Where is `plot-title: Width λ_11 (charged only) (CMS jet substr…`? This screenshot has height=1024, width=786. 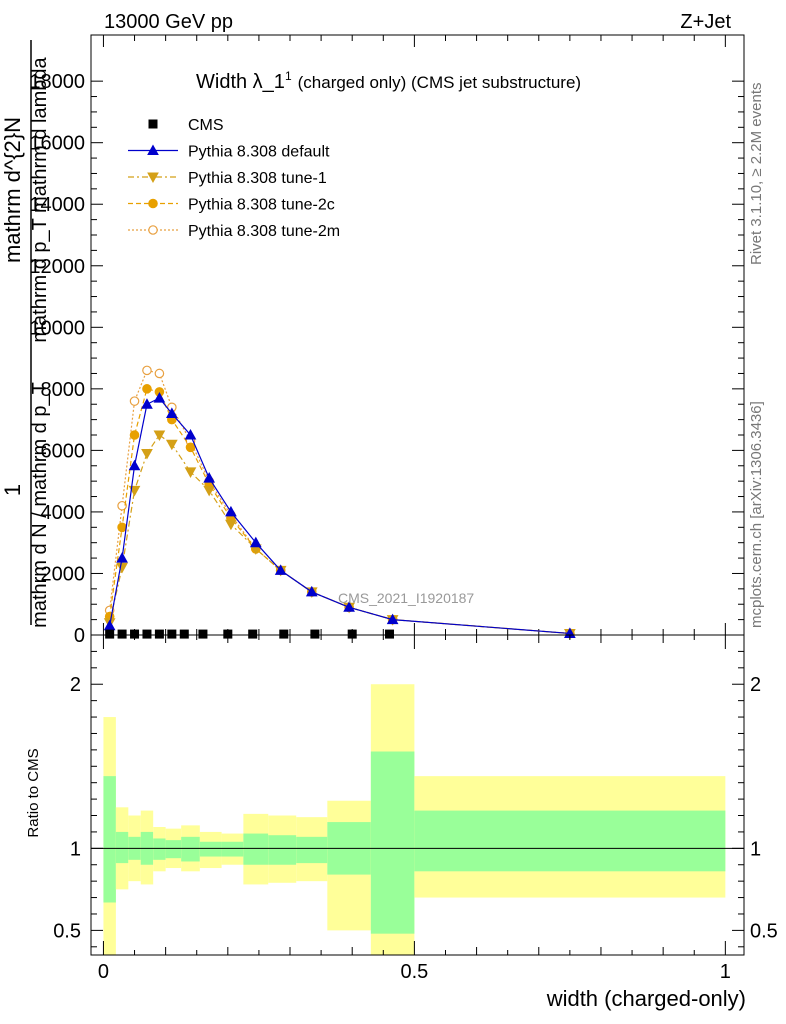 plot-title: Width λ_11 (charged only) (CMS jet substr… is located at coordinates (388, 81).